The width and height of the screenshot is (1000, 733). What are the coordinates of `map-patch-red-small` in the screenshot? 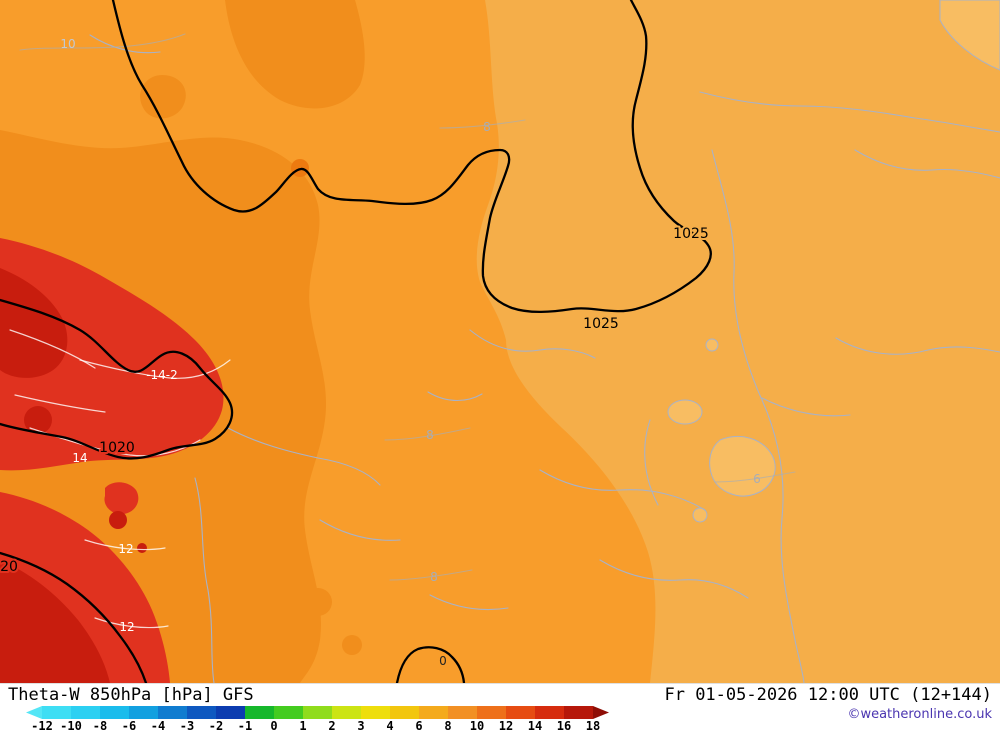 It's located at (121, 498).